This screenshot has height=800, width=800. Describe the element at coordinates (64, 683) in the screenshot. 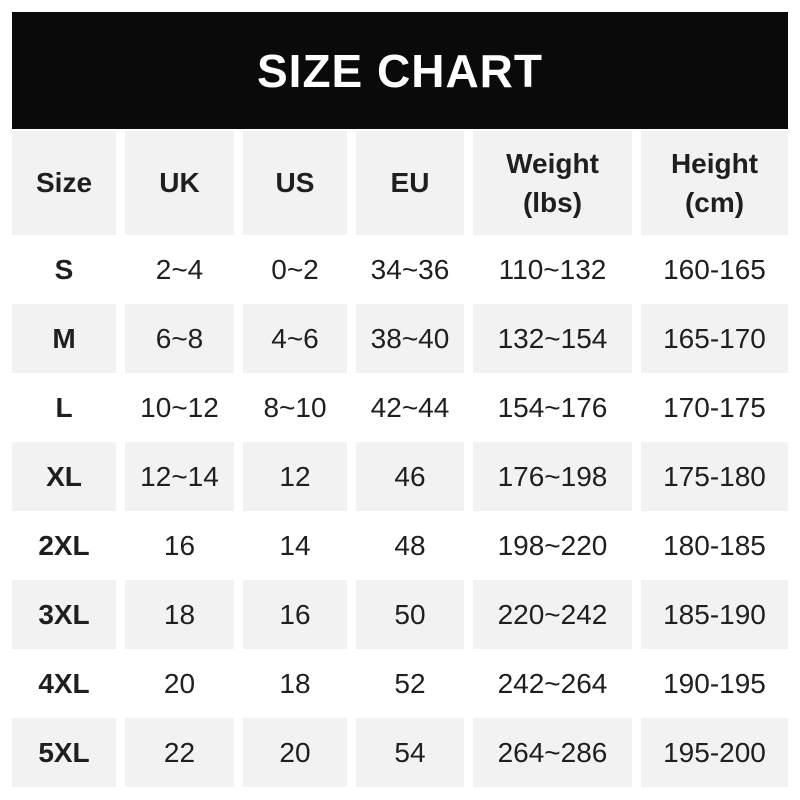

I see `cell-size-label: 4XL` at that location.